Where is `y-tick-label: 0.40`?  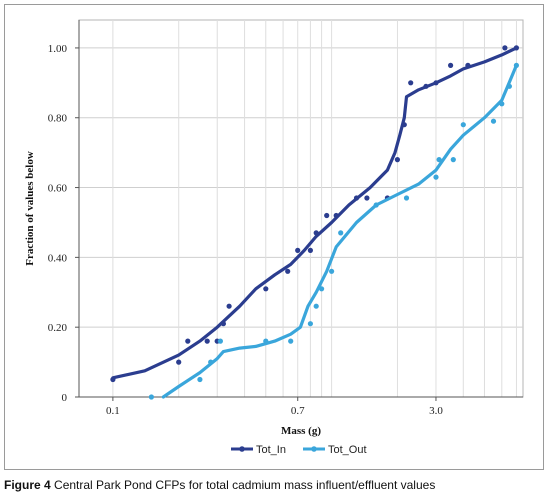
y-tick-label: 0.40 is located at coordinates (58, 258).